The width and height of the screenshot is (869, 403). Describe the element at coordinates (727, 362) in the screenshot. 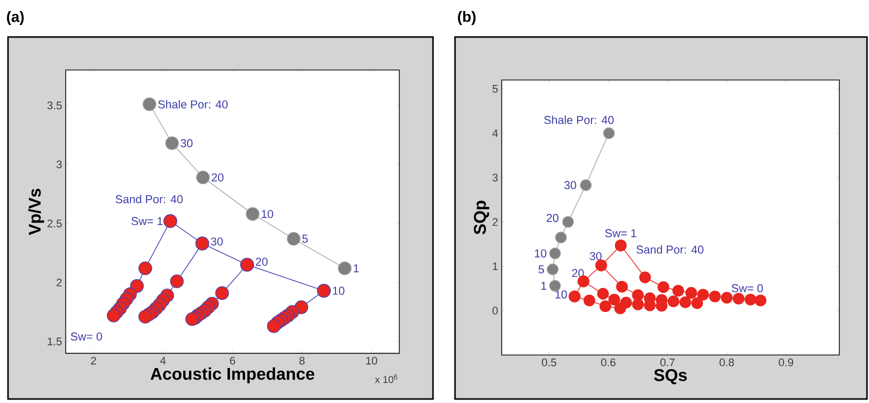

I see `x-tick-label: 0.8` at that location.